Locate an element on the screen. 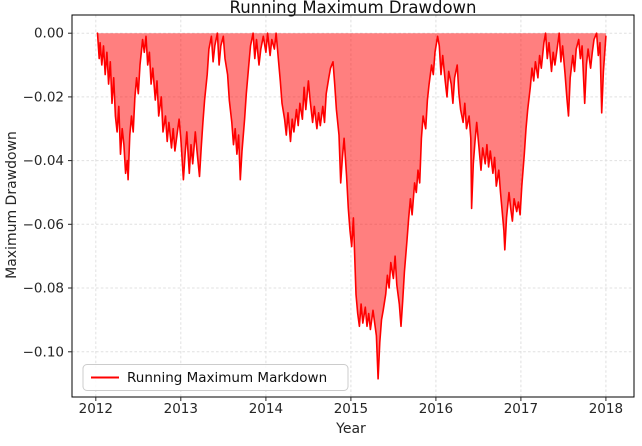 Image resolution: width=642 pixels, height=446 pixels. x-tick-label: 2015 is located at coordinates (351, 409).